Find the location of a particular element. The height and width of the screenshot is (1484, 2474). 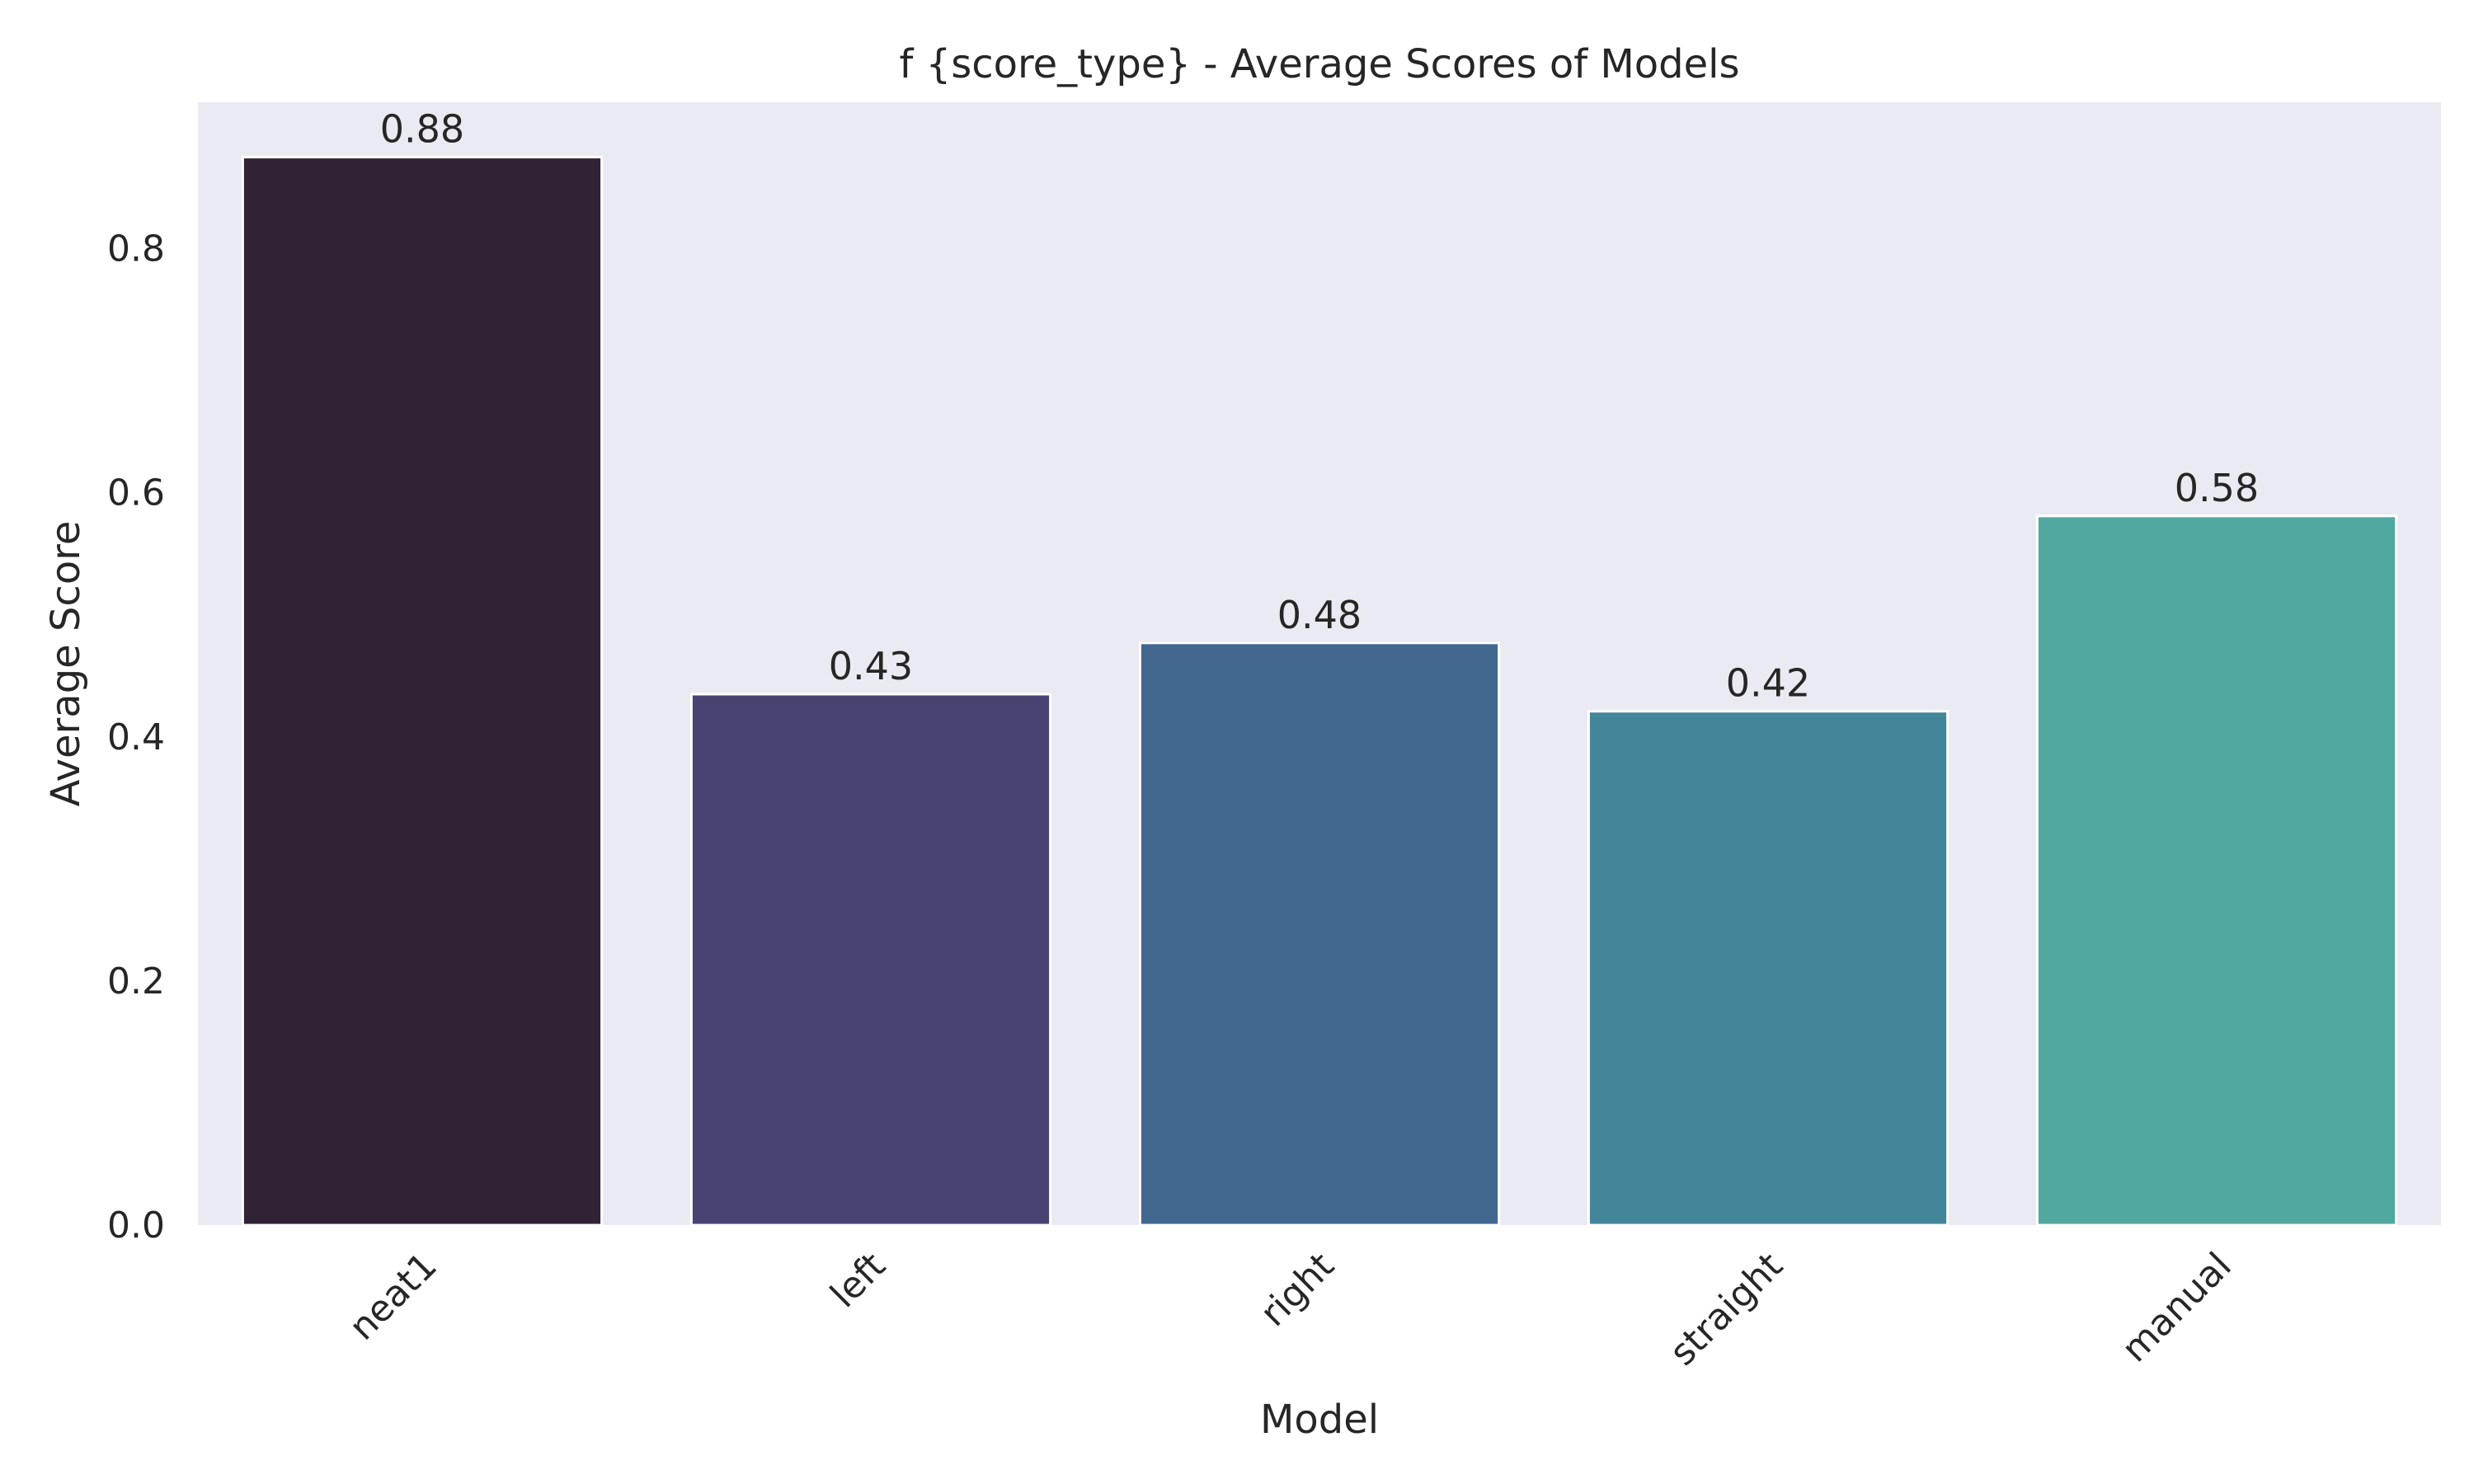

y-tick-label: 0.2 is located at coordinates (136, 981).